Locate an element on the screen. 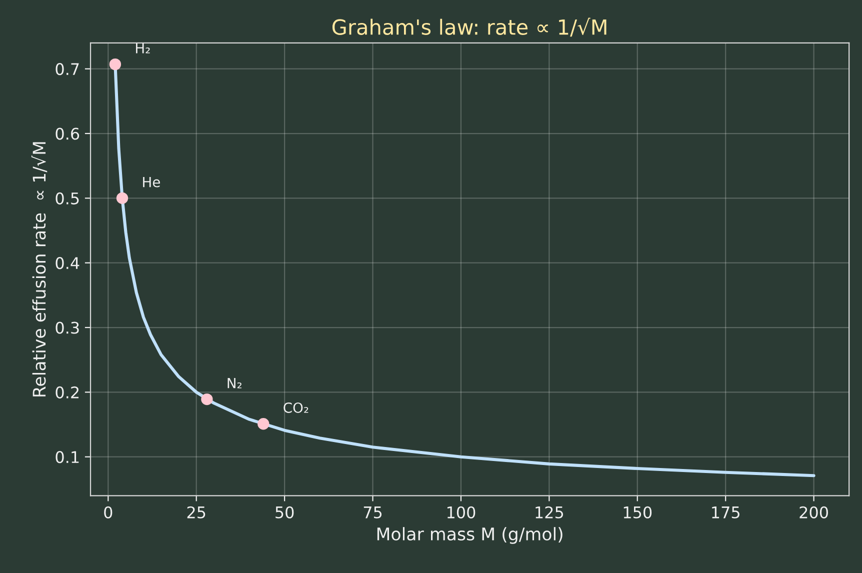 This screenshot has height=573, width=862. annotation: N₂ is located at coordinates (235, 383).